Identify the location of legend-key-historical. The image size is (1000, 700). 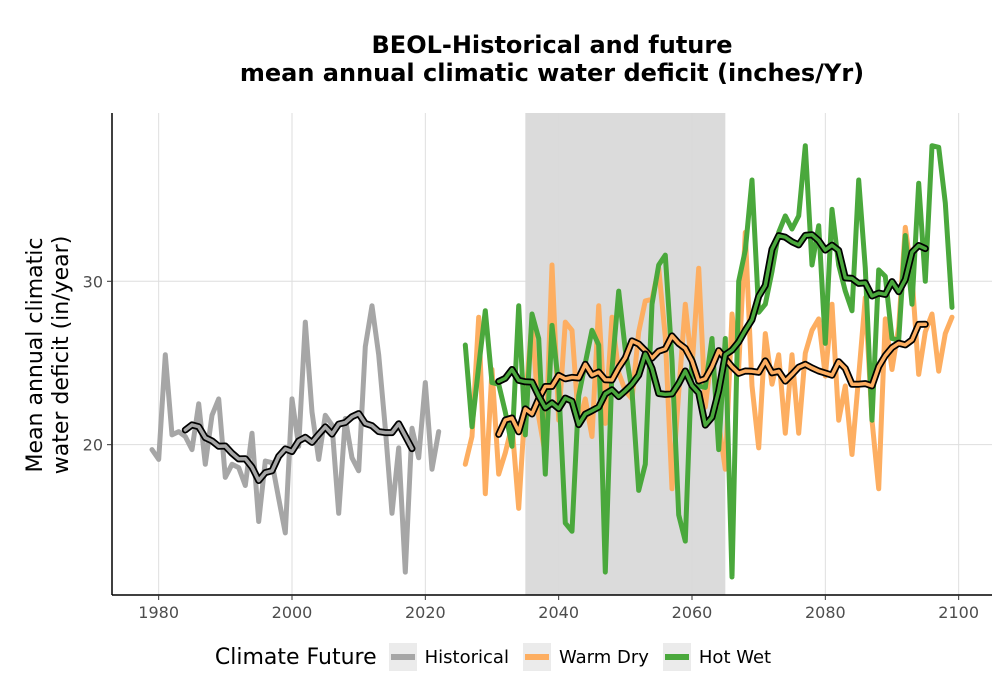
(402, 657).